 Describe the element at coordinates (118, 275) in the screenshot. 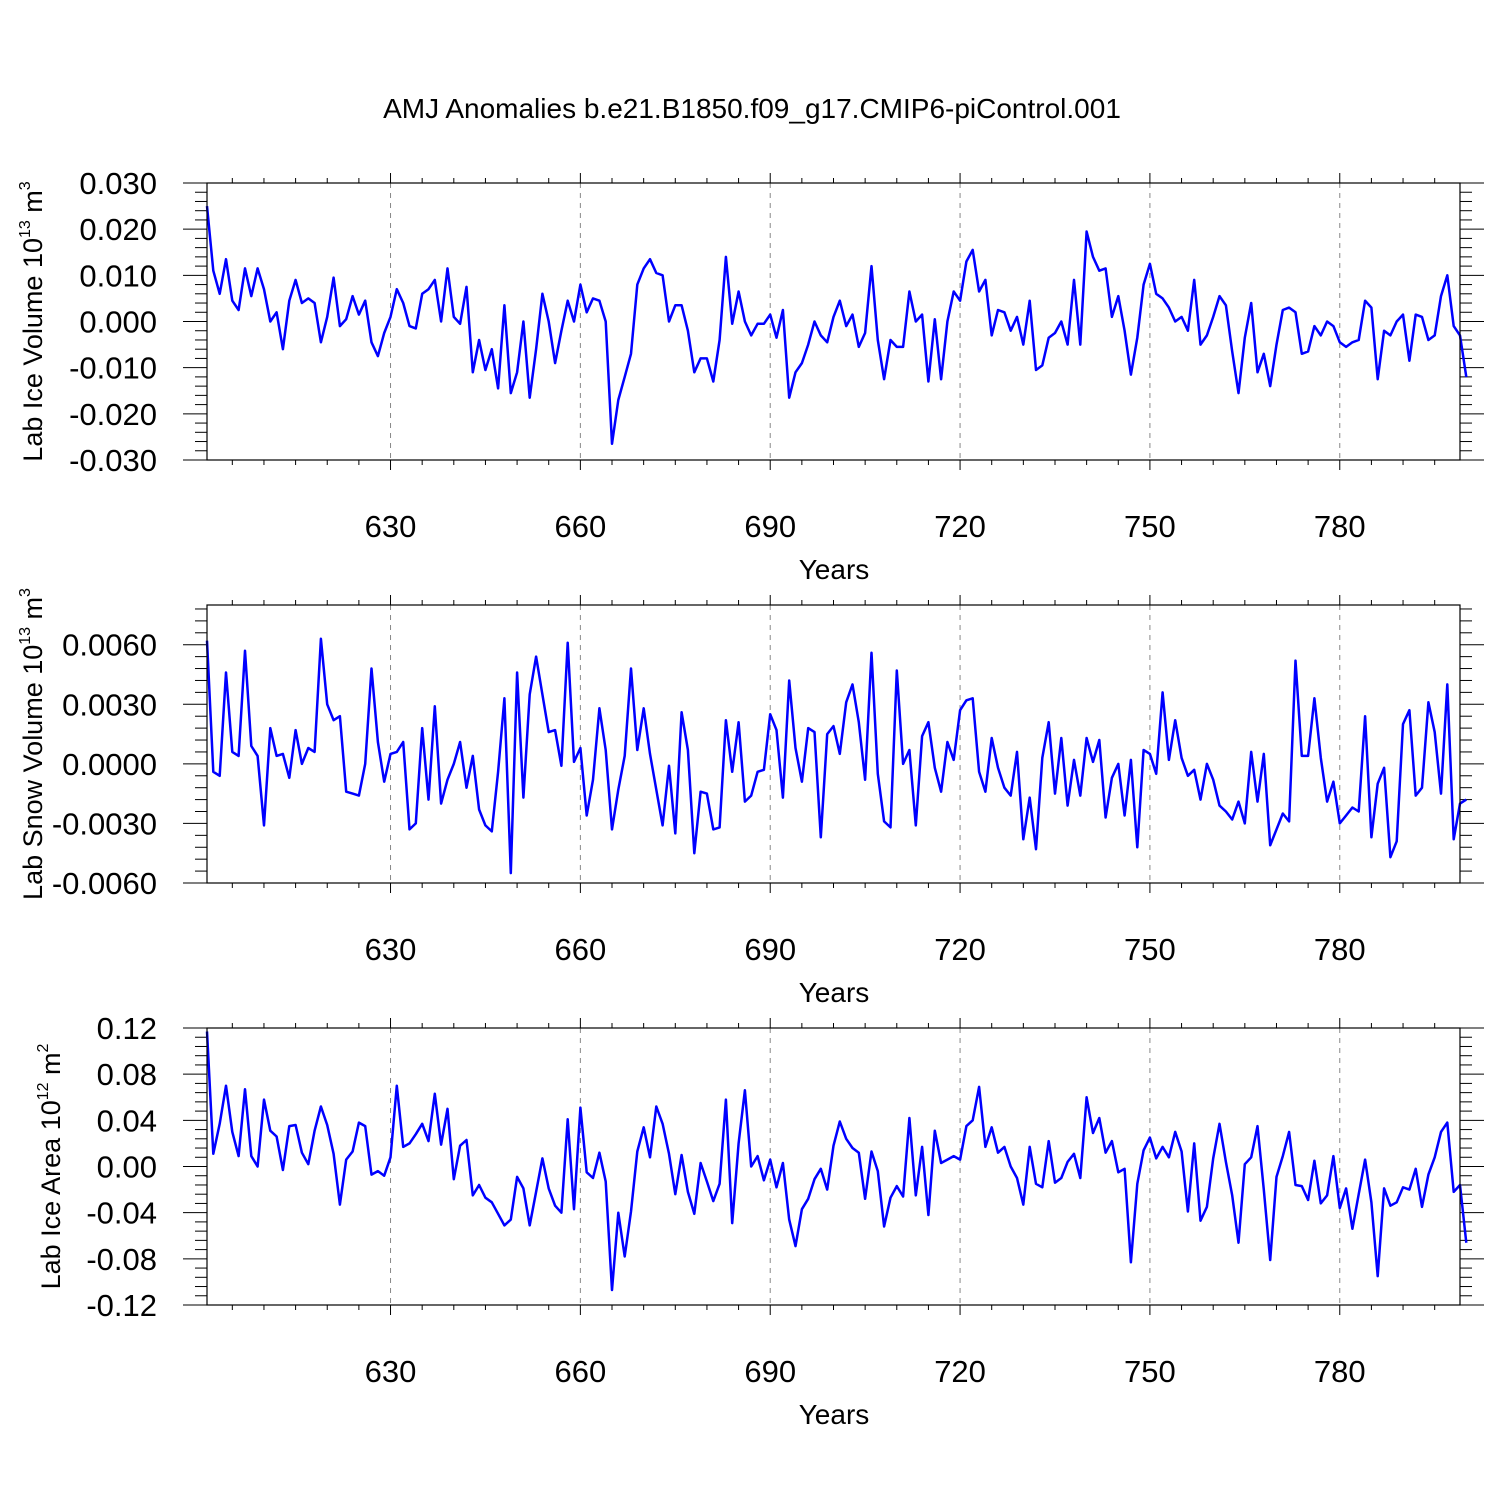

I see `y-tick-label: 0.010` at that location.